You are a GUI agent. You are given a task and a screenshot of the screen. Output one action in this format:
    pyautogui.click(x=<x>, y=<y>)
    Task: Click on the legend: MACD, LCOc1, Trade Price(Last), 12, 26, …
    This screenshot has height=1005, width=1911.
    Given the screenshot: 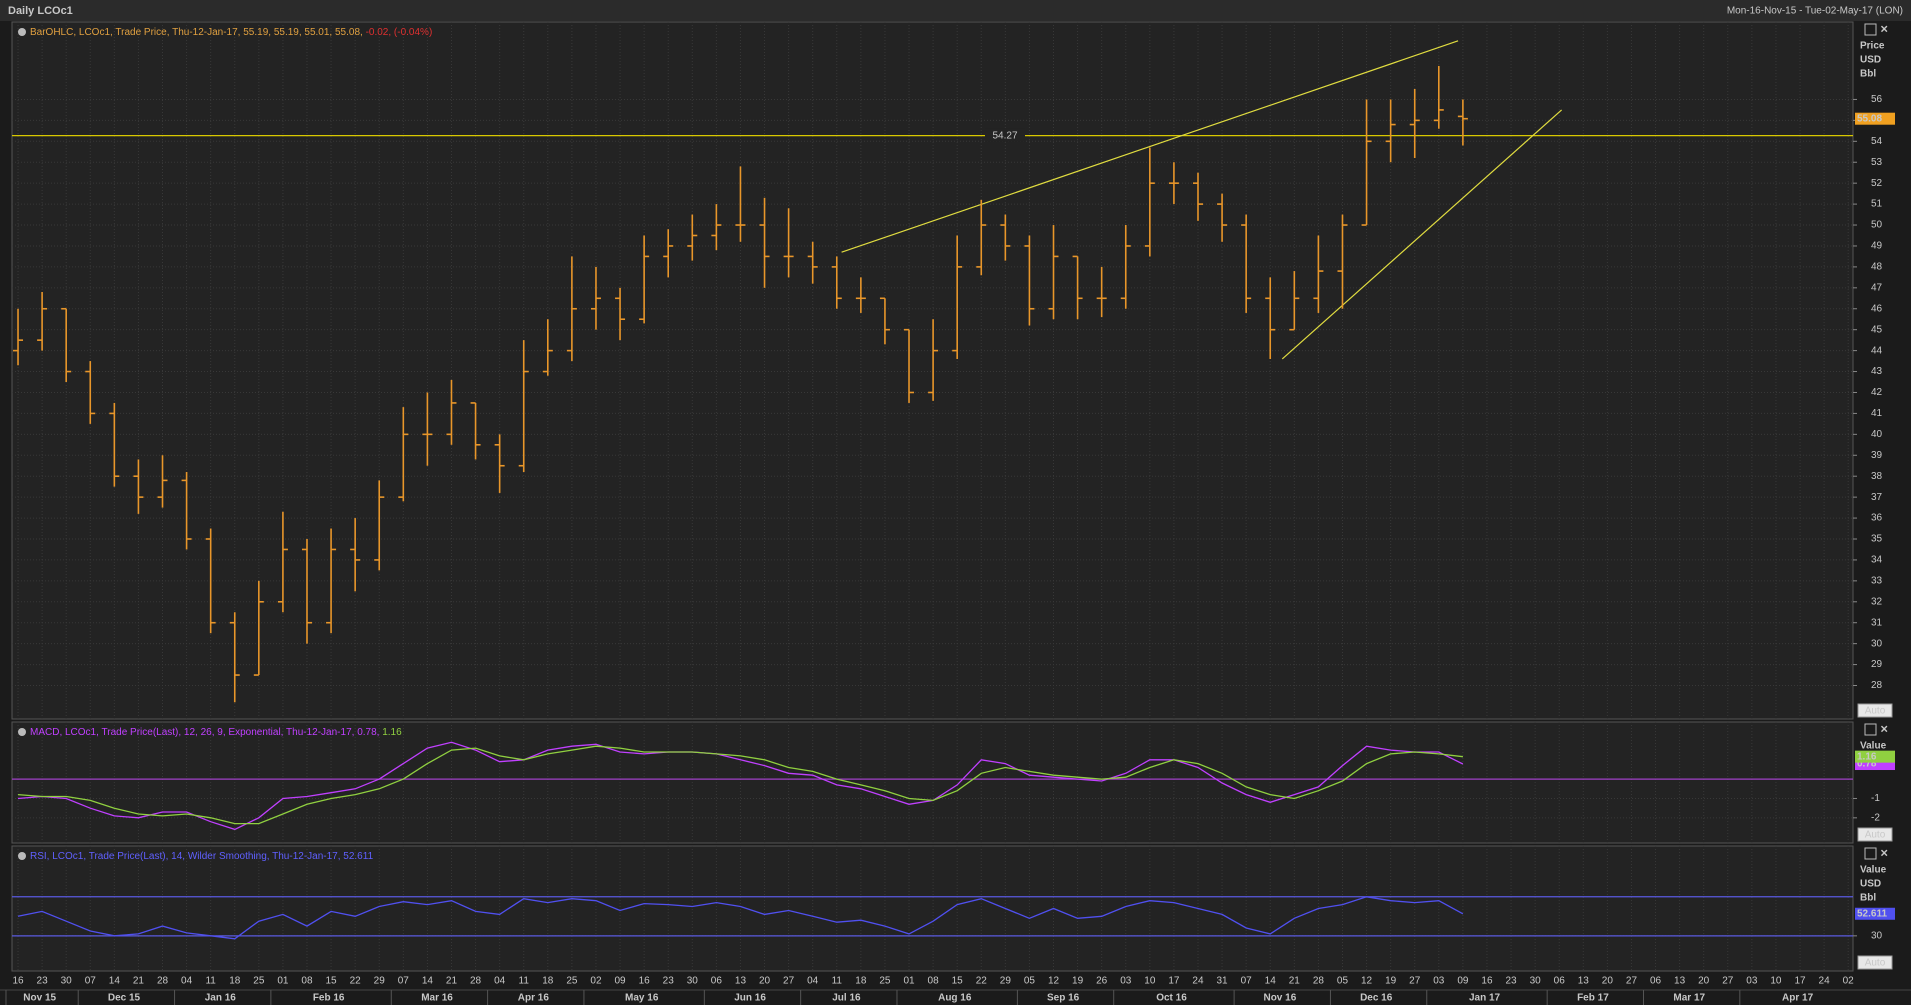 What is the action you would take?
    pyautogui.click(x=216, y=732)
    